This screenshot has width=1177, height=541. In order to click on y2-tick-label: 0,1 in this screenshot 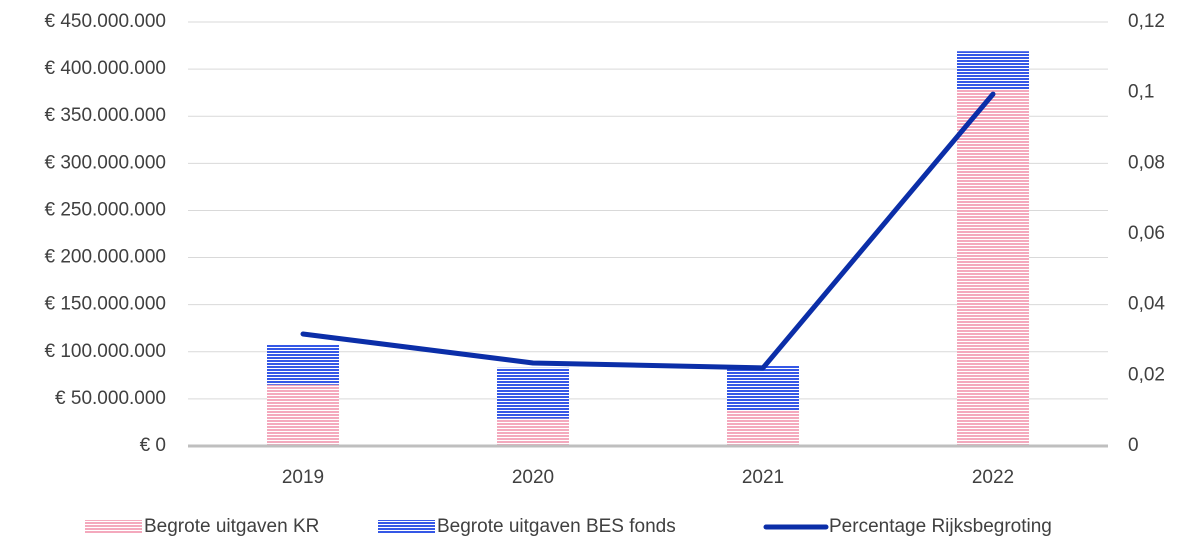, I will do `click(1141, 92)`.